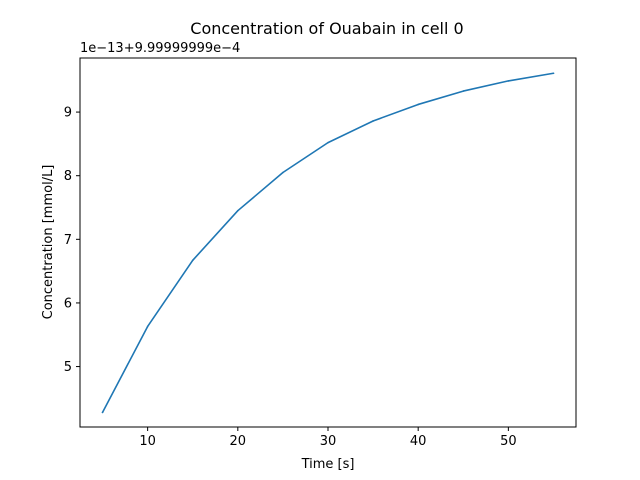 The image size is (640, 480). What do you see at coordinates (328, 441) in the screenshot?
I see `x-tick-label: 30` at bounding box center [328, 441].